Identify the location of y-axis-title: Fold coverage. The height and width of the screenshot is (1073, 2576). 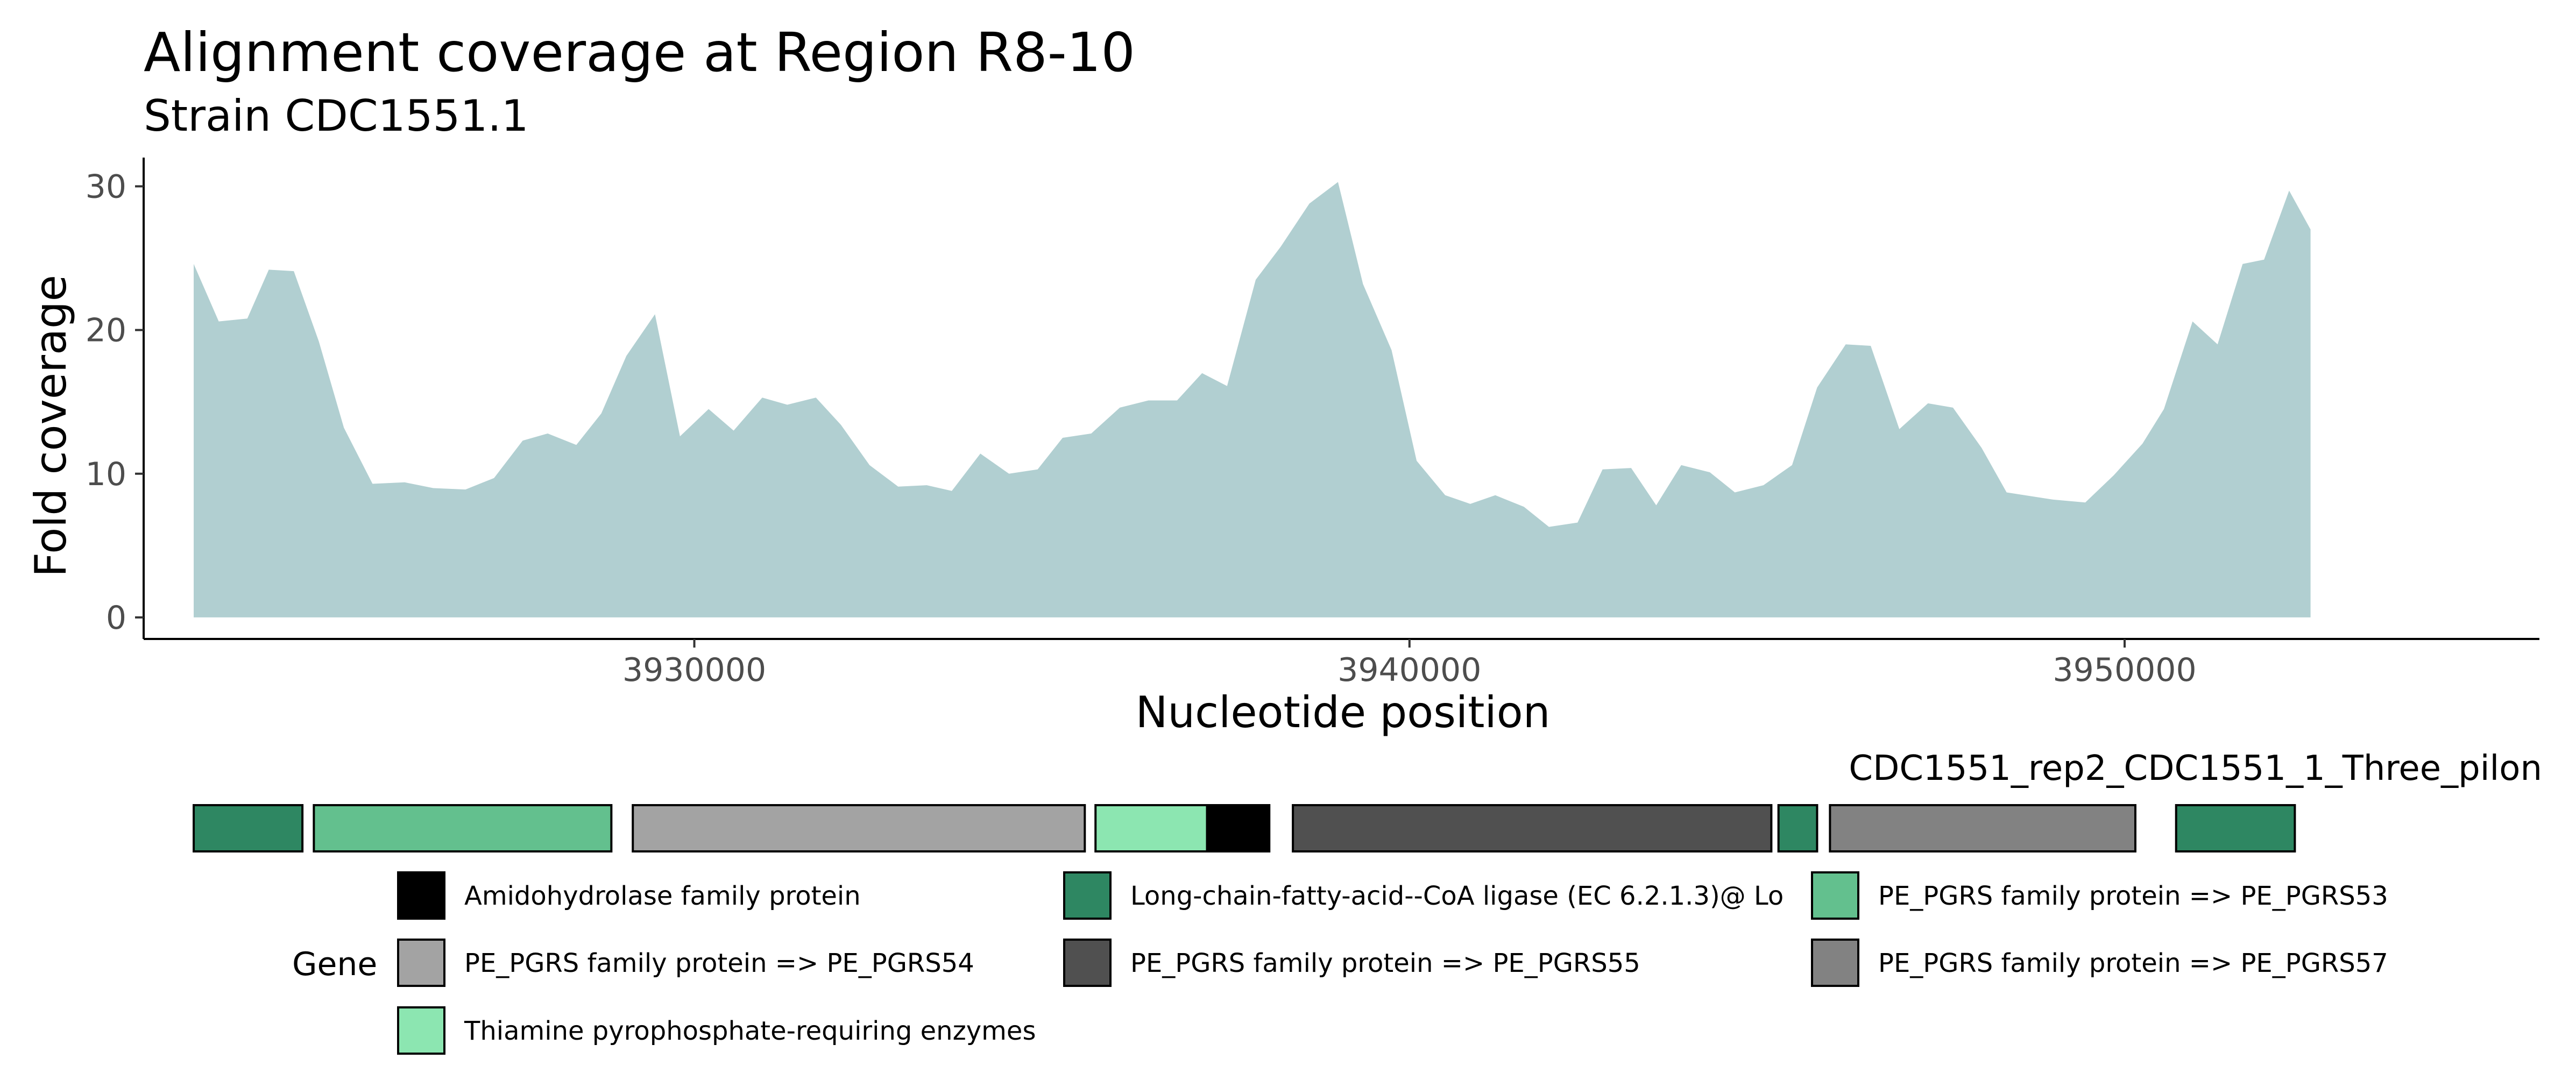
(51, 426).